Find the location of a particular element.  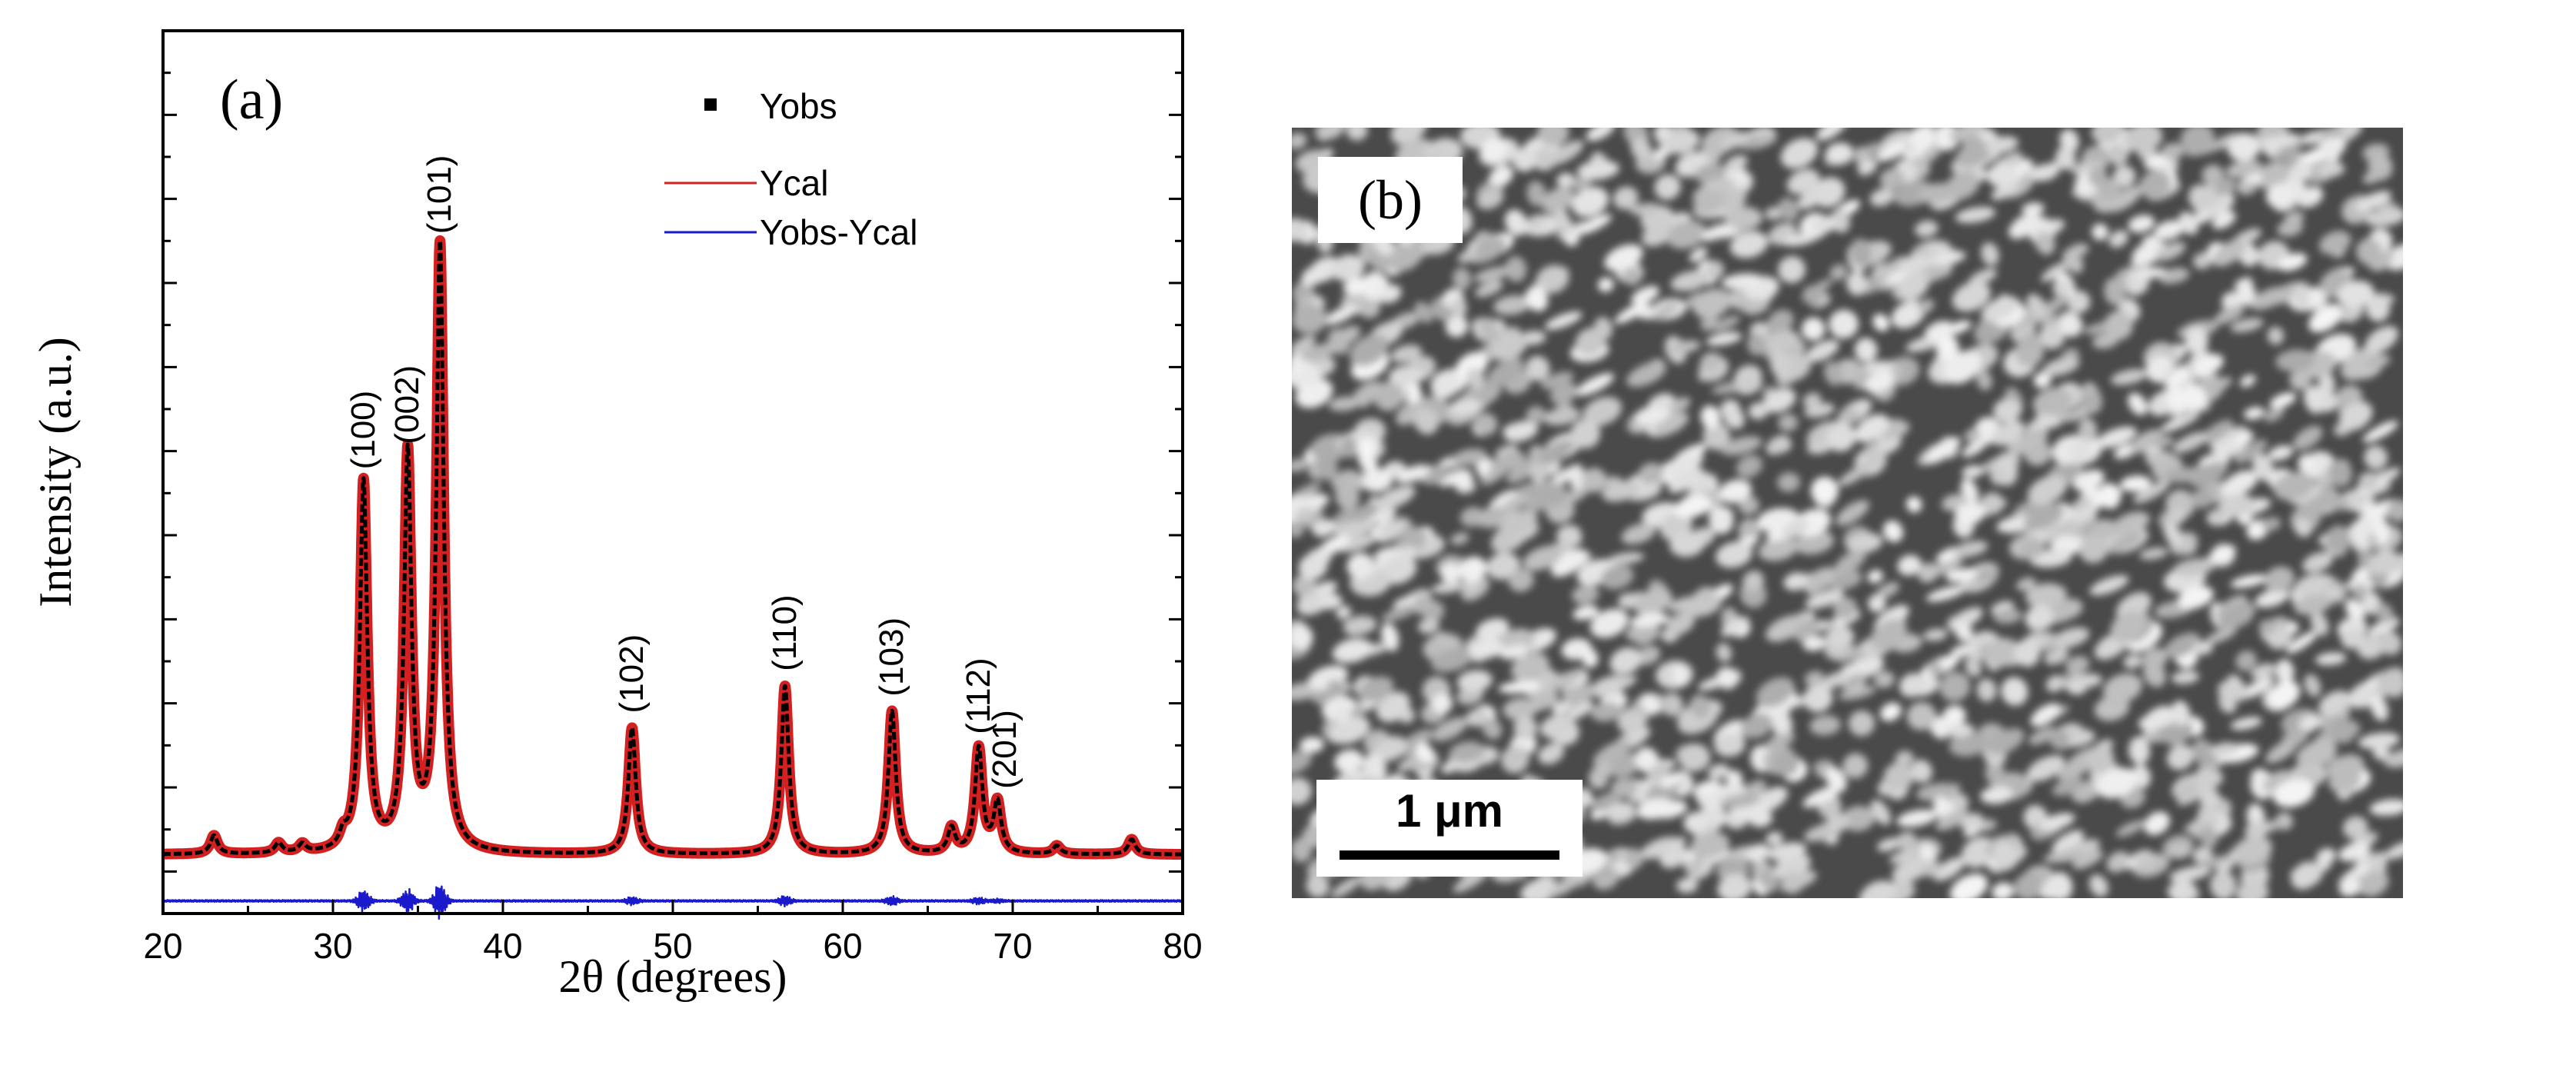

legend-yobs-label: Yobs is located at coordinates (798, 106).